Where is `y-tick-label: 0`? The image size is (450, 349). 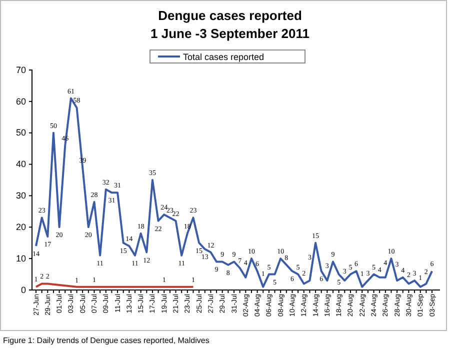
y-tick-label: 0 is located at coordinates (23, 289).